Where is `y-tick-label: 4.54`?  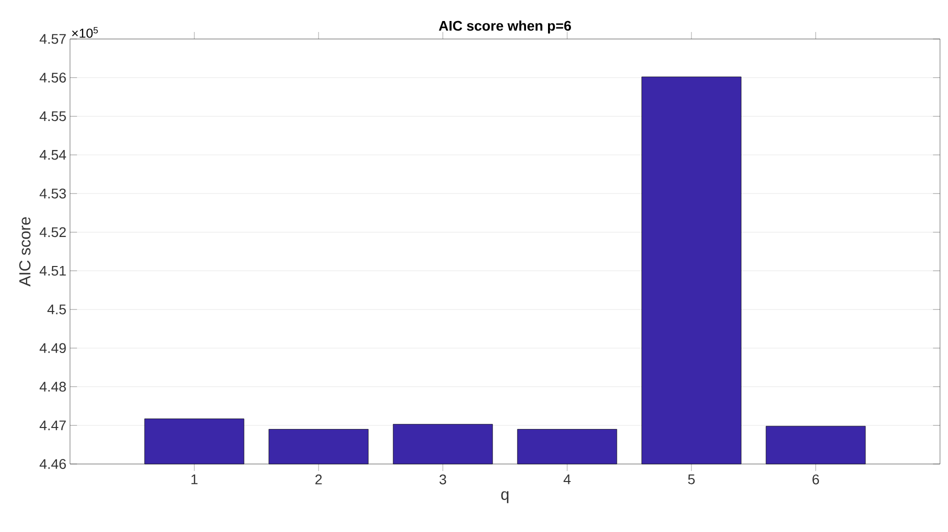
y-tick-label: 4.54 is located at coordinates (53, 155).